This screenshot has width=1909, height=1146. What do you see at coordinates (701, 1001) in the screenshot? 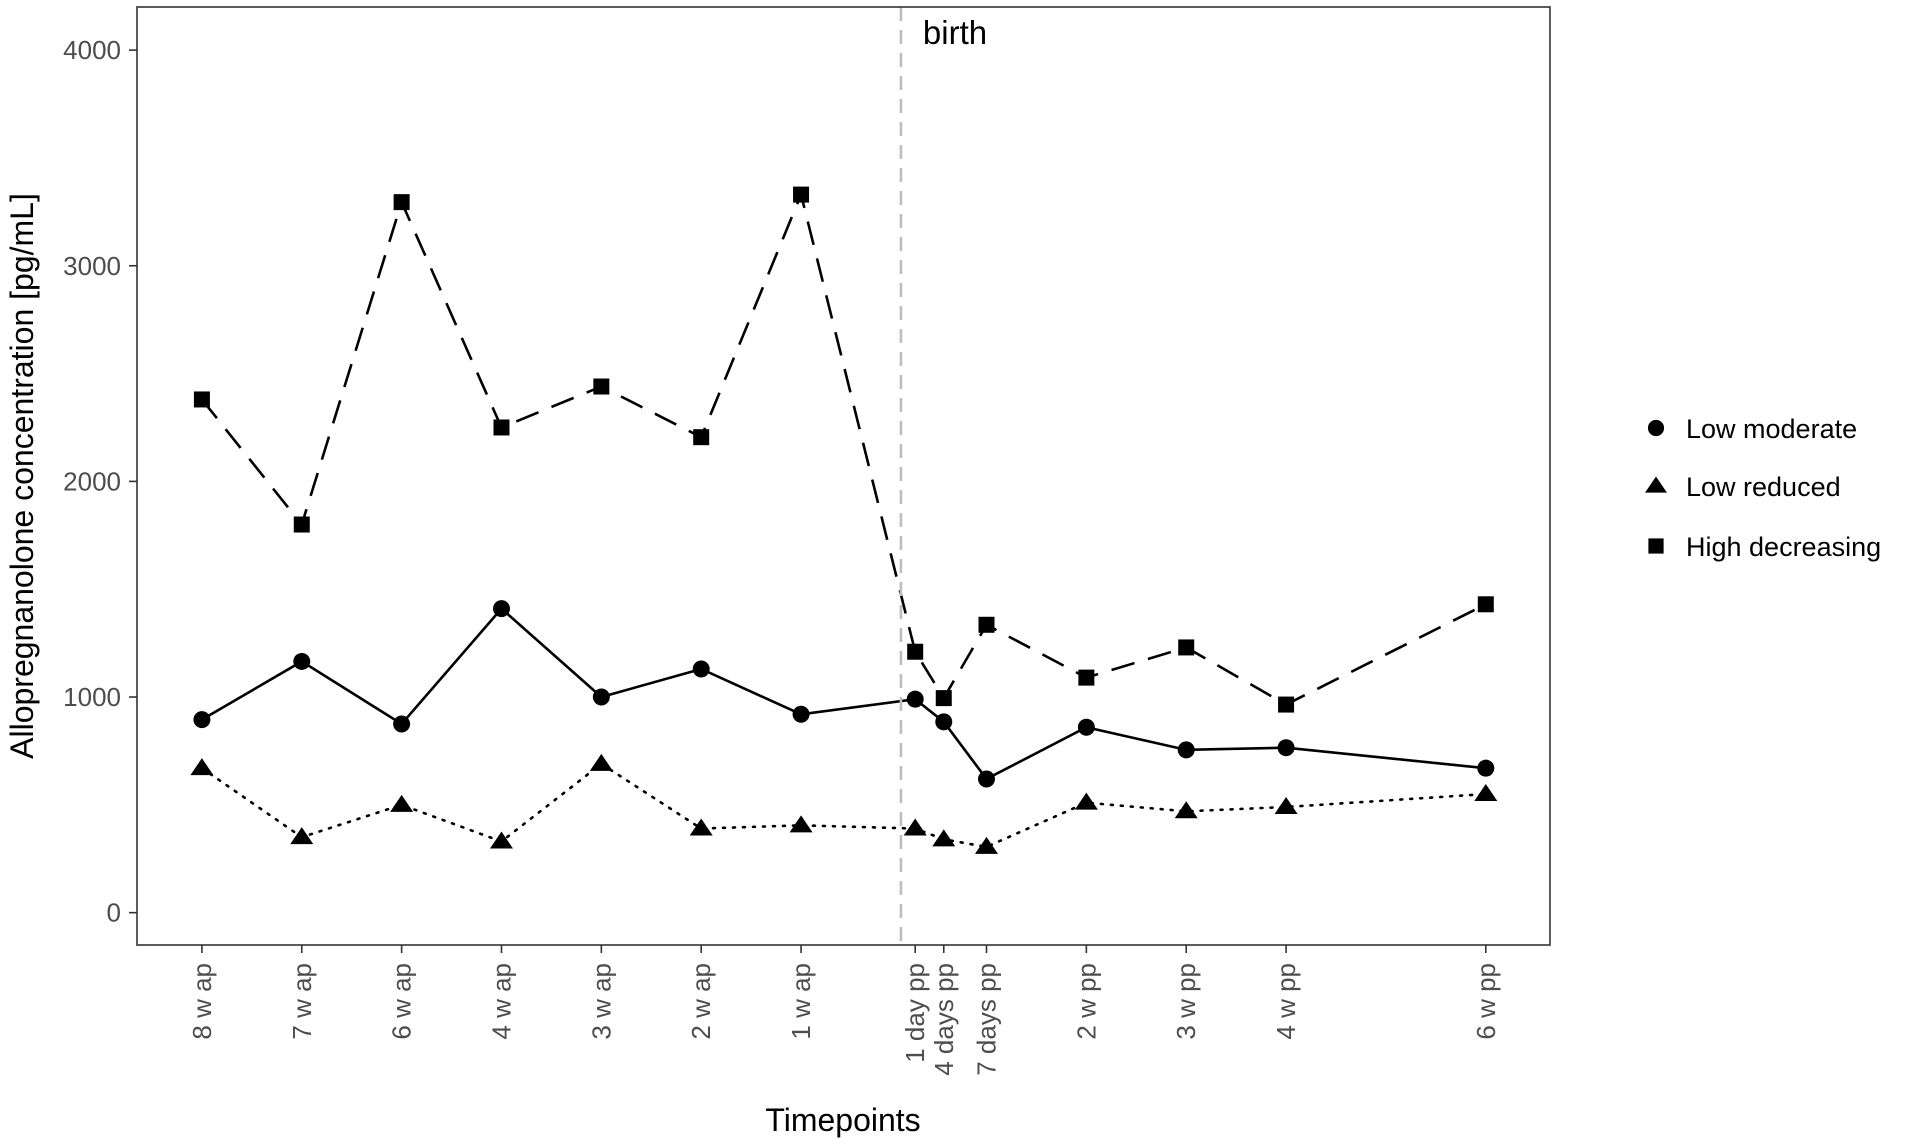
I see `x-tick-label: 2 w ap` at bounding box center [701, 1001].